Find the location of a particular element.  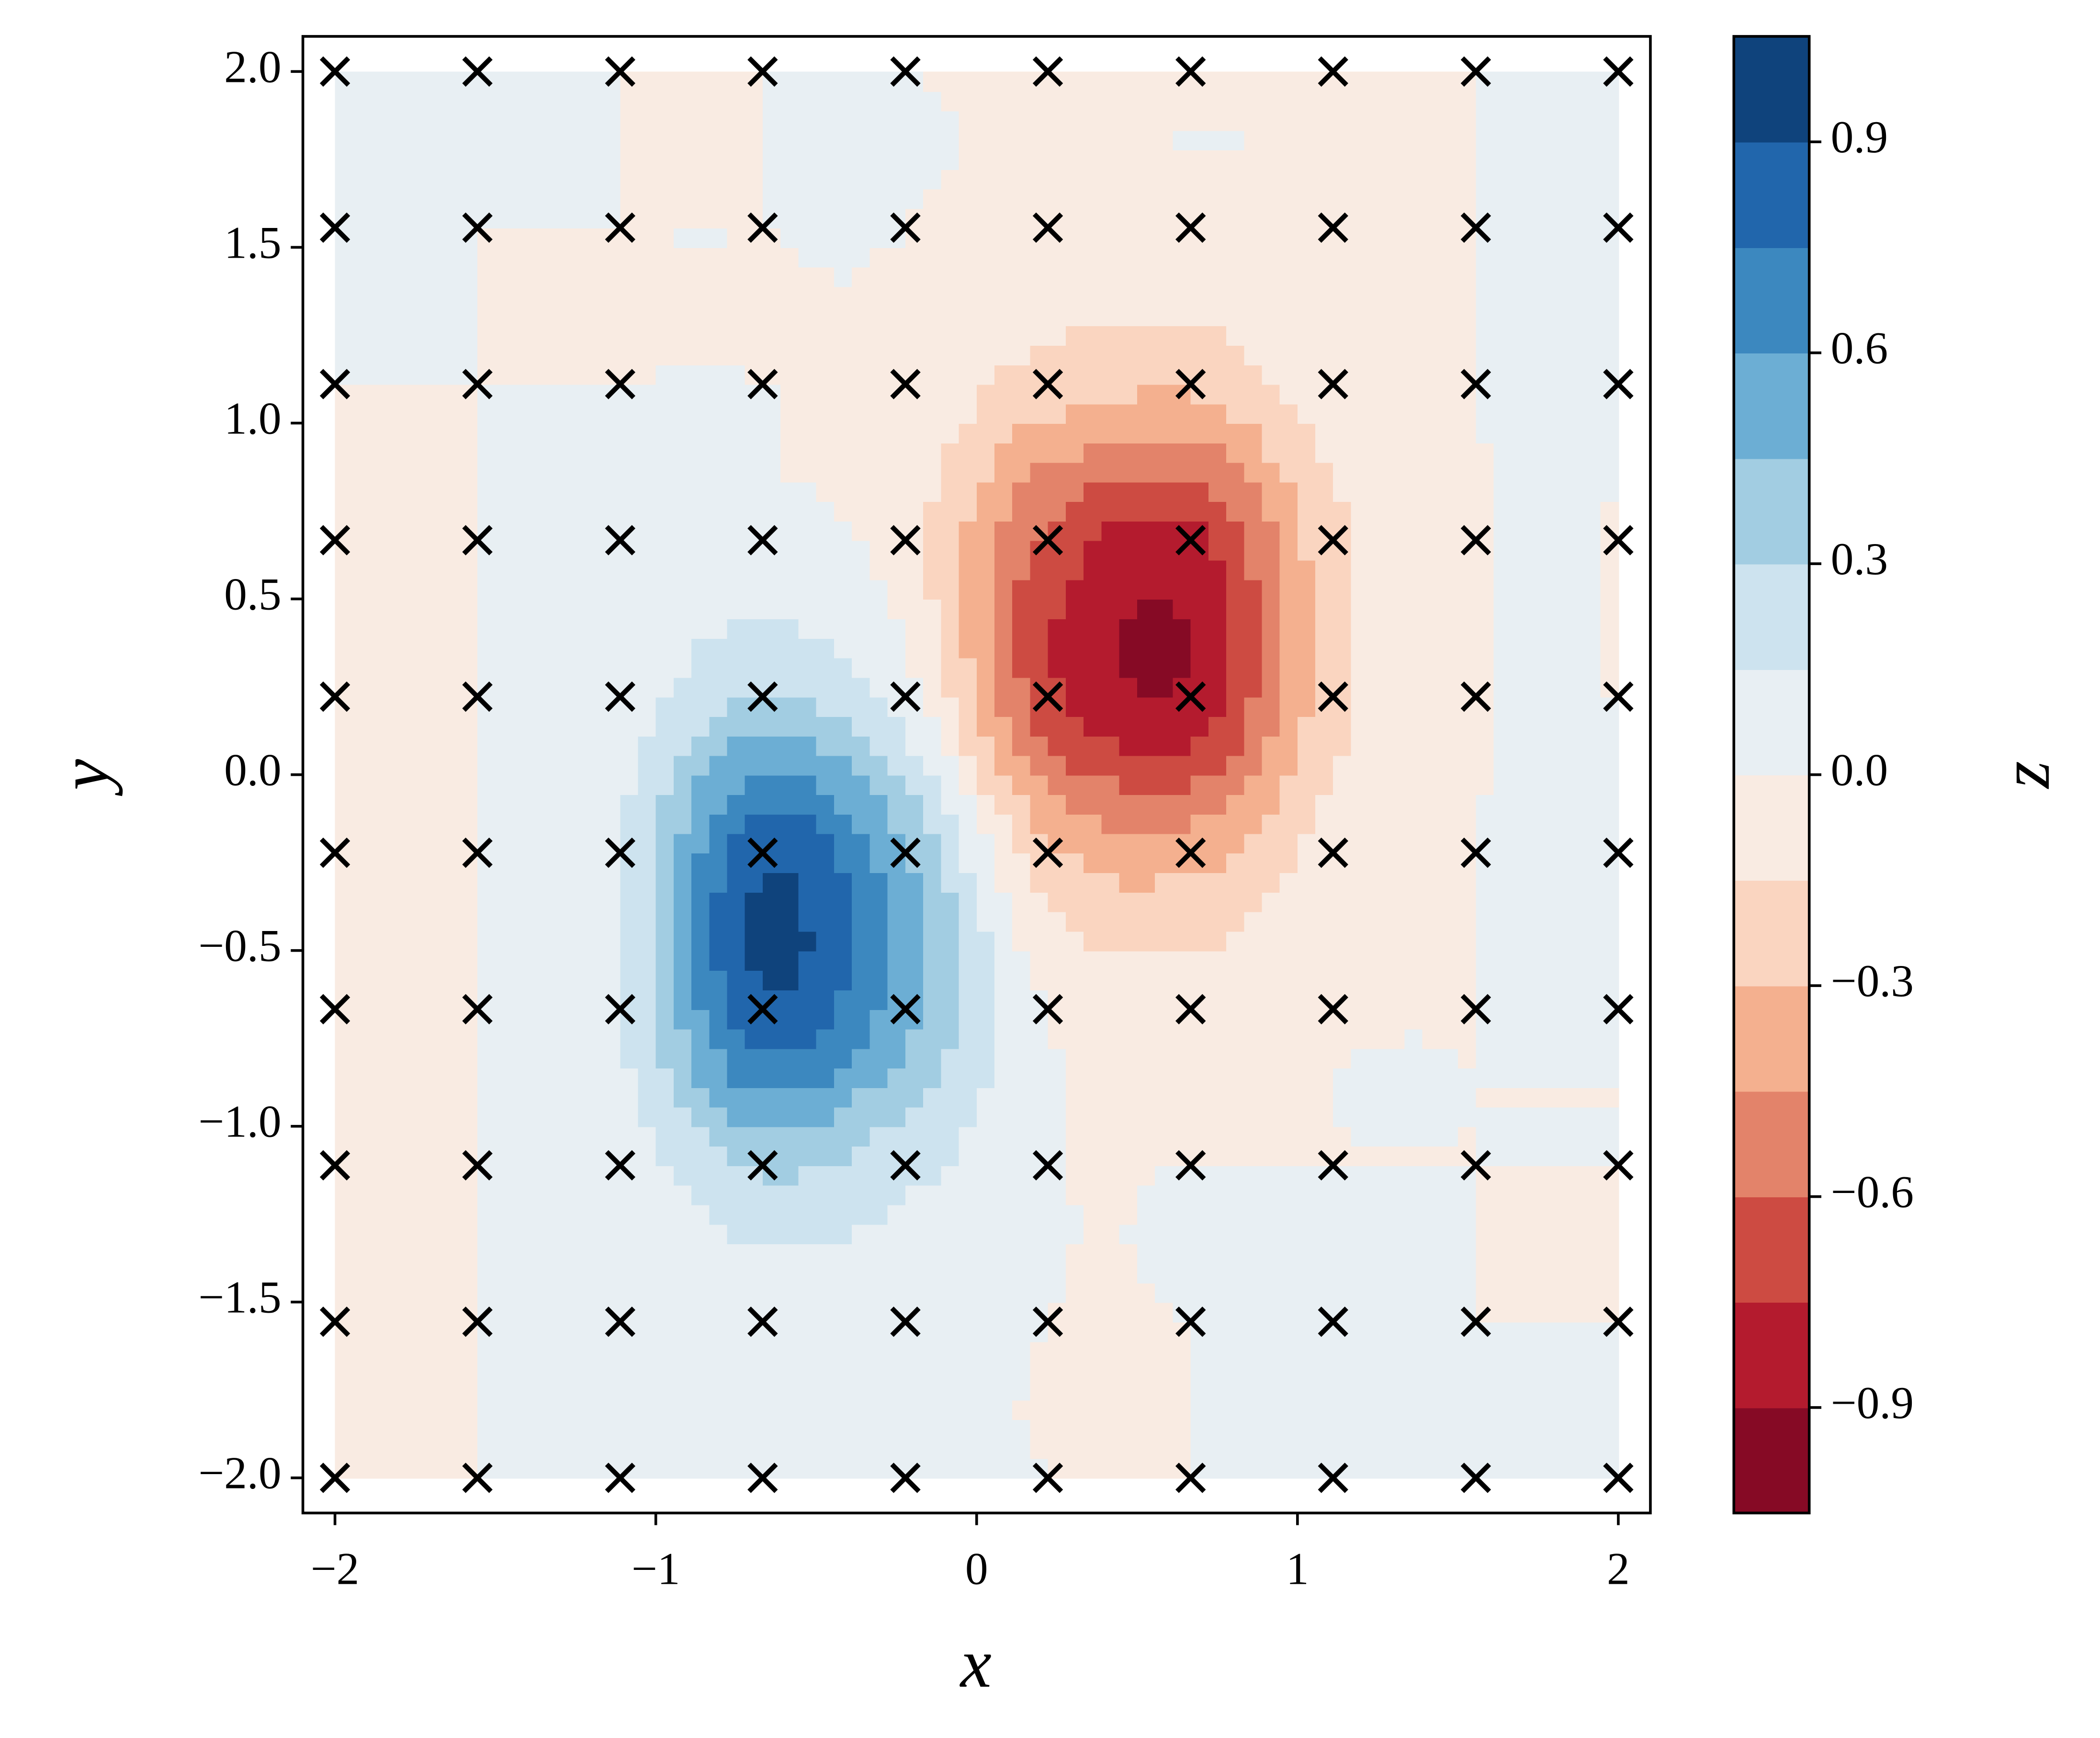

contour-cell is located at coordinates (1547, 462).